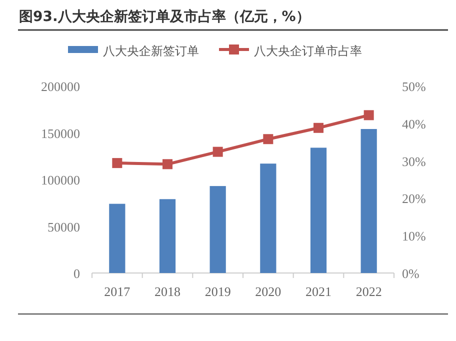 The height and width of the screenshot is (341, 456). I want to click on y-tick-label: 200000, so click(60, 86).